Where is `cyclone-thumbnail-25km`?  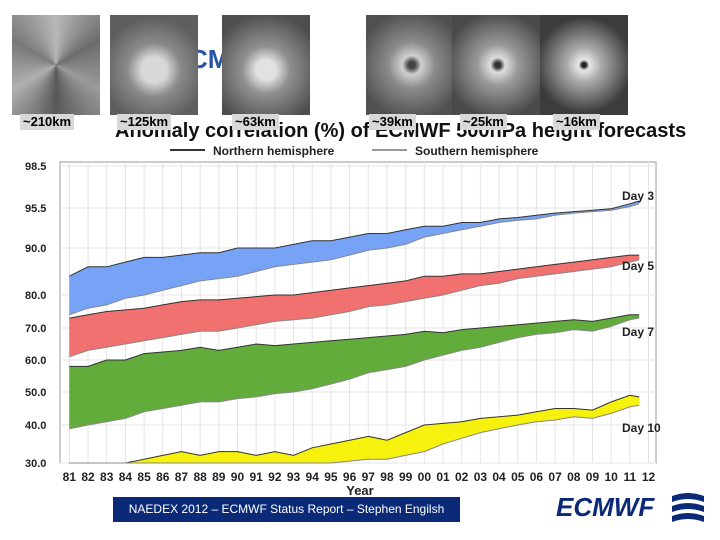 cyclone-thumbnail-25km is located at coordinates (496, 65).